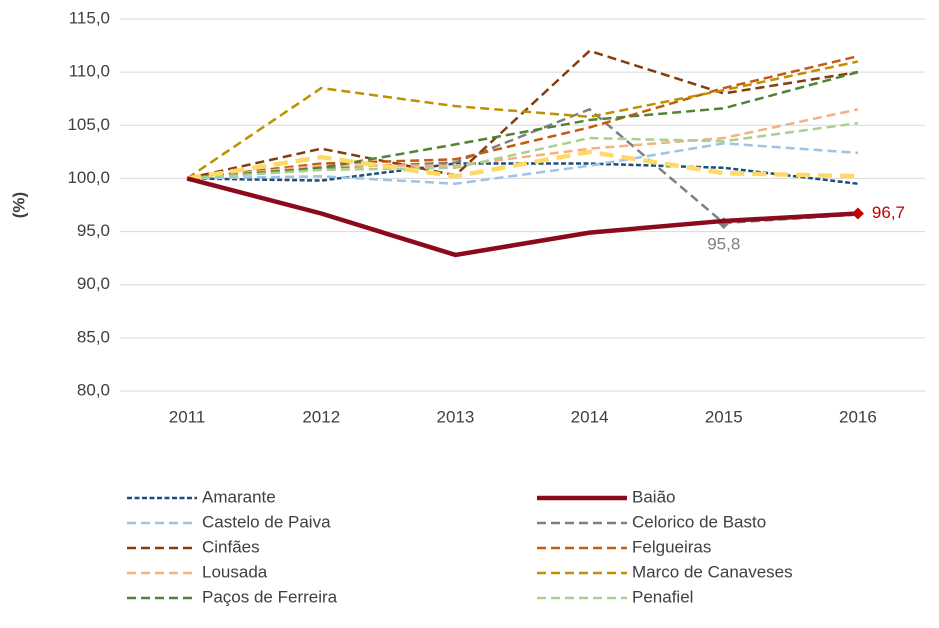 Image resolution: width=939 pixels, height=628 pixels. I want to click on y-tick-label: 85,0, so click(93, 336).